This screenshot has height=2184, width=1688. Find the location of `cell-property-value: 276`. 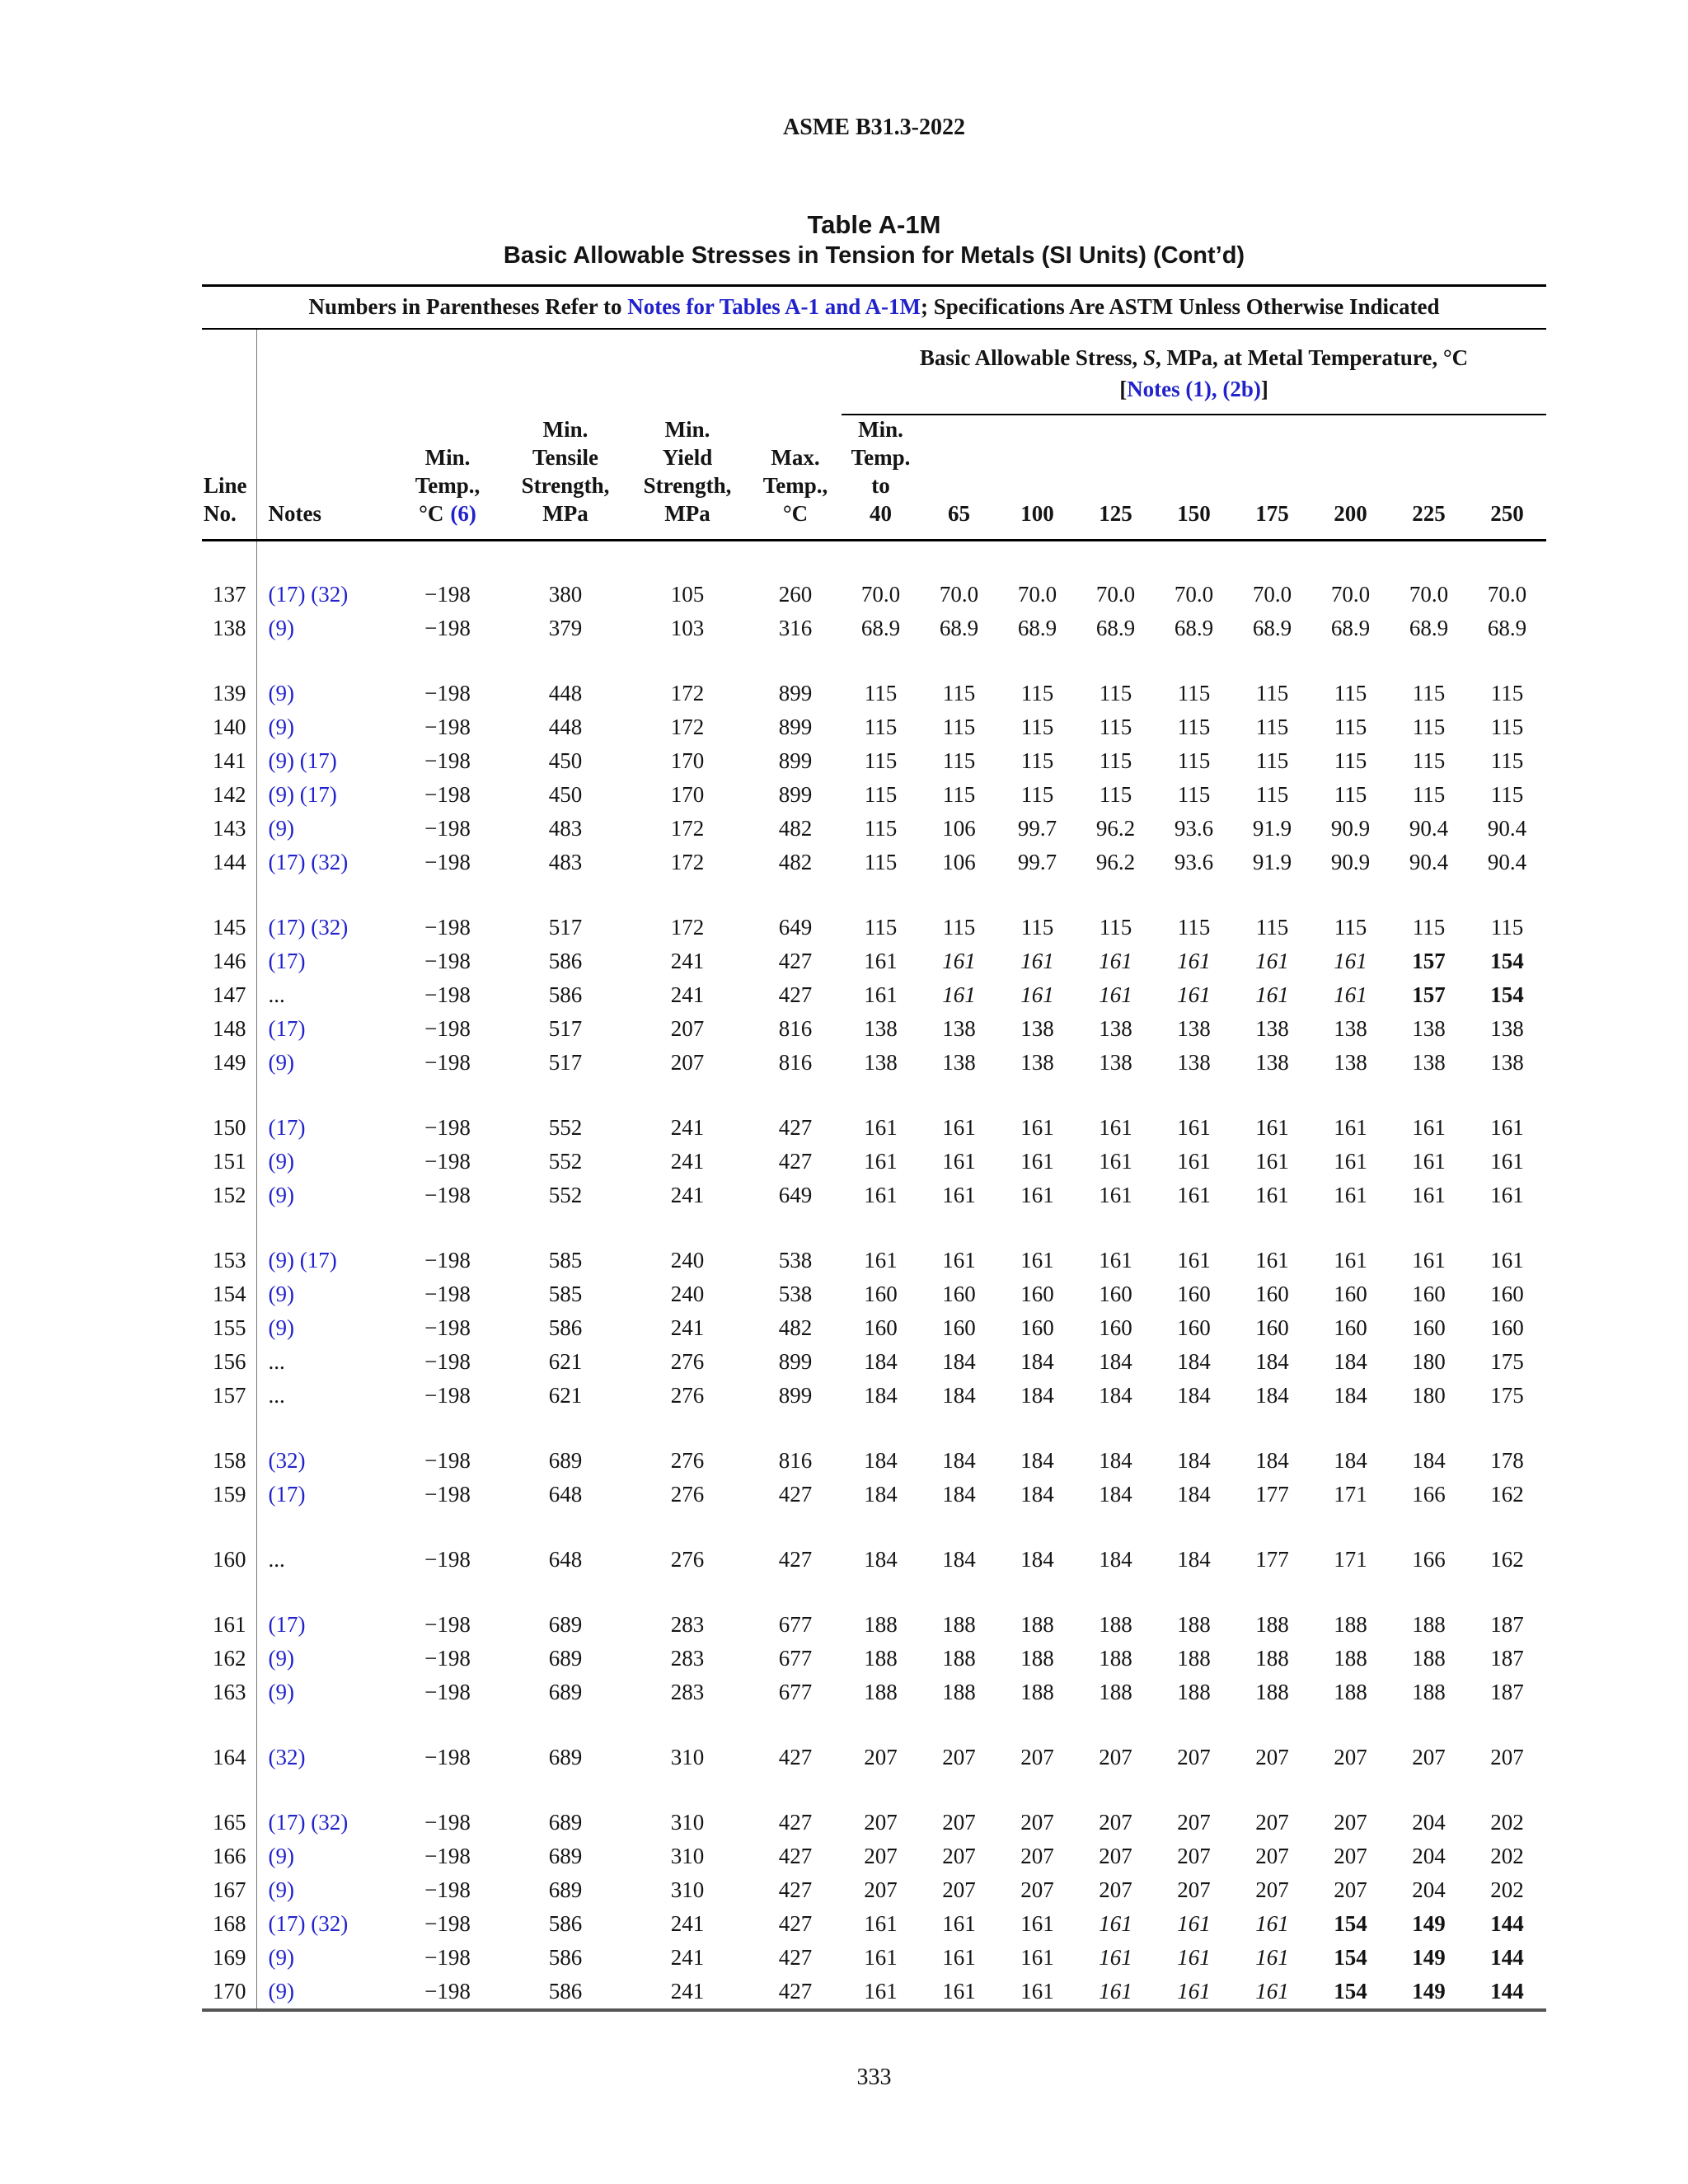

cell-property-value: 276 is located at coordinates (688, 1361).